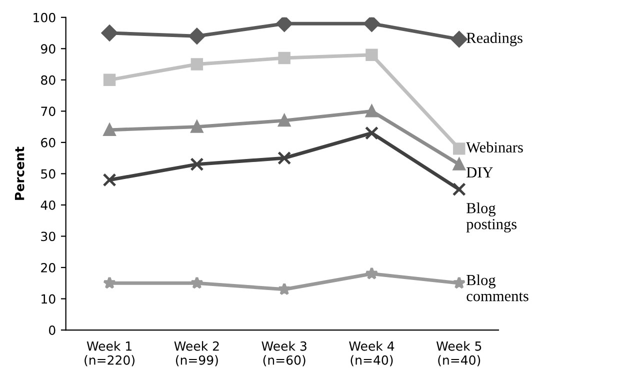  Describe the element at coordinates (284, 353) in the screenshot. I see `x-tick-label: Week 3 (n=60)` at that location.